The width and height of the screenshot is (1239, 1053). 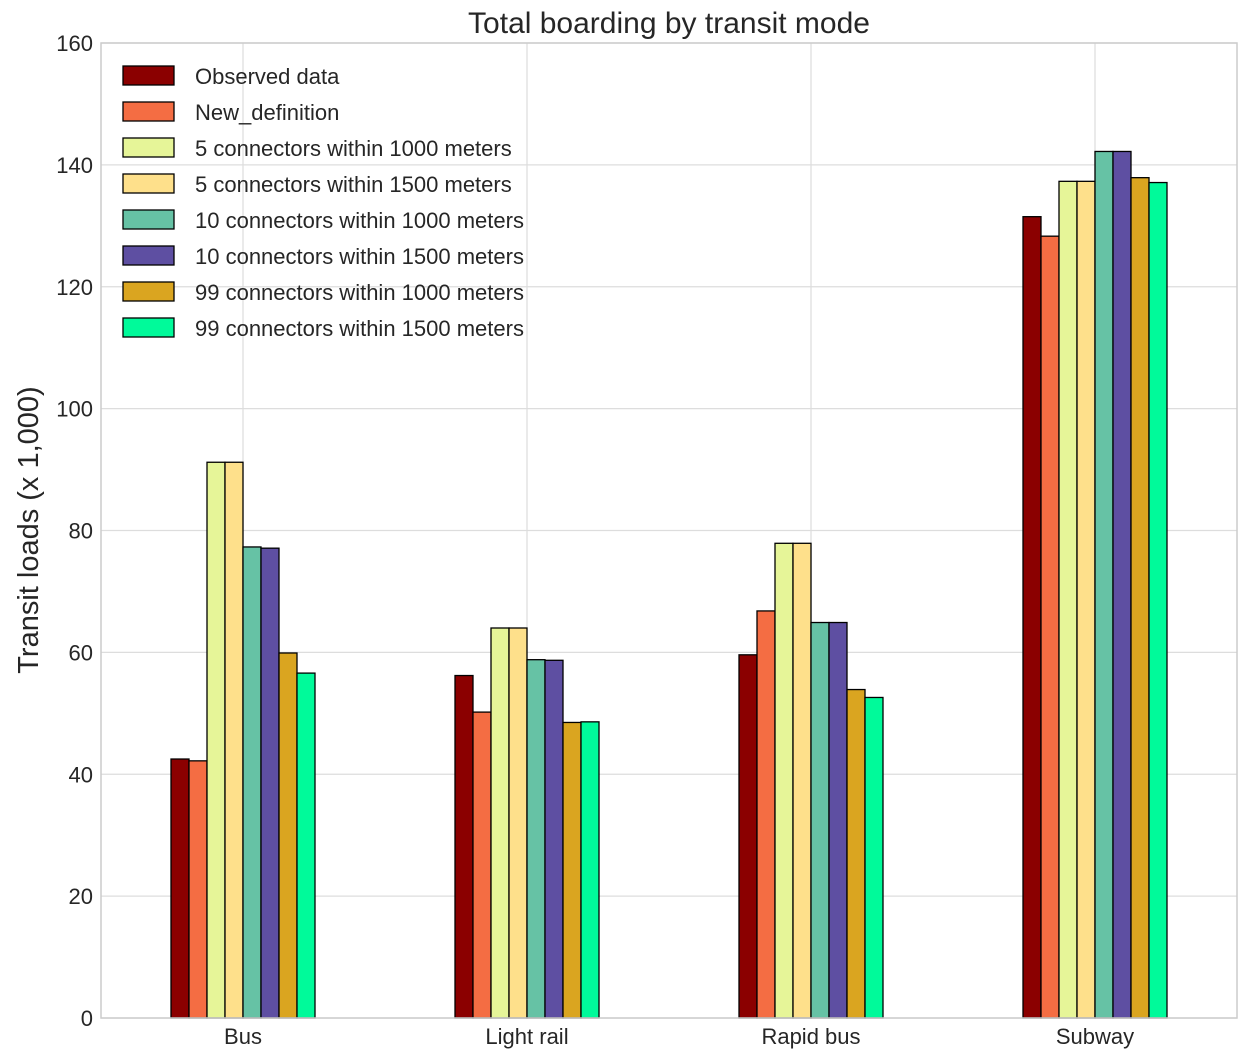 I want to click on y-tick-label: 0, so click(x=87, y=1018).